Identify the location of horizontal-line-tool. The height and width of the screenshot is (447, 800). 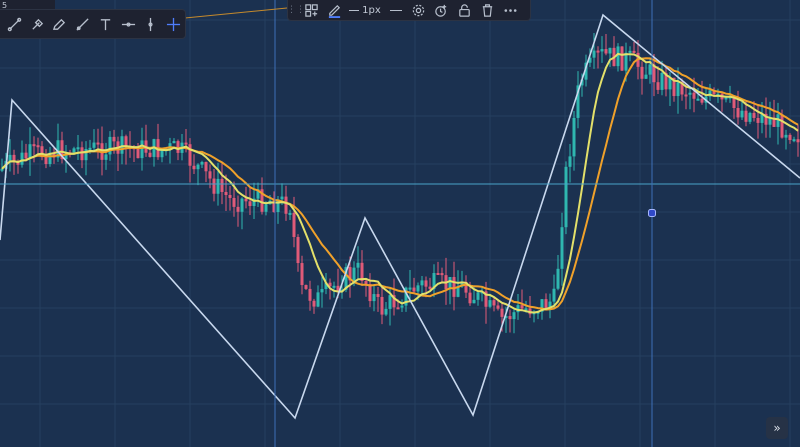
(128, 24).